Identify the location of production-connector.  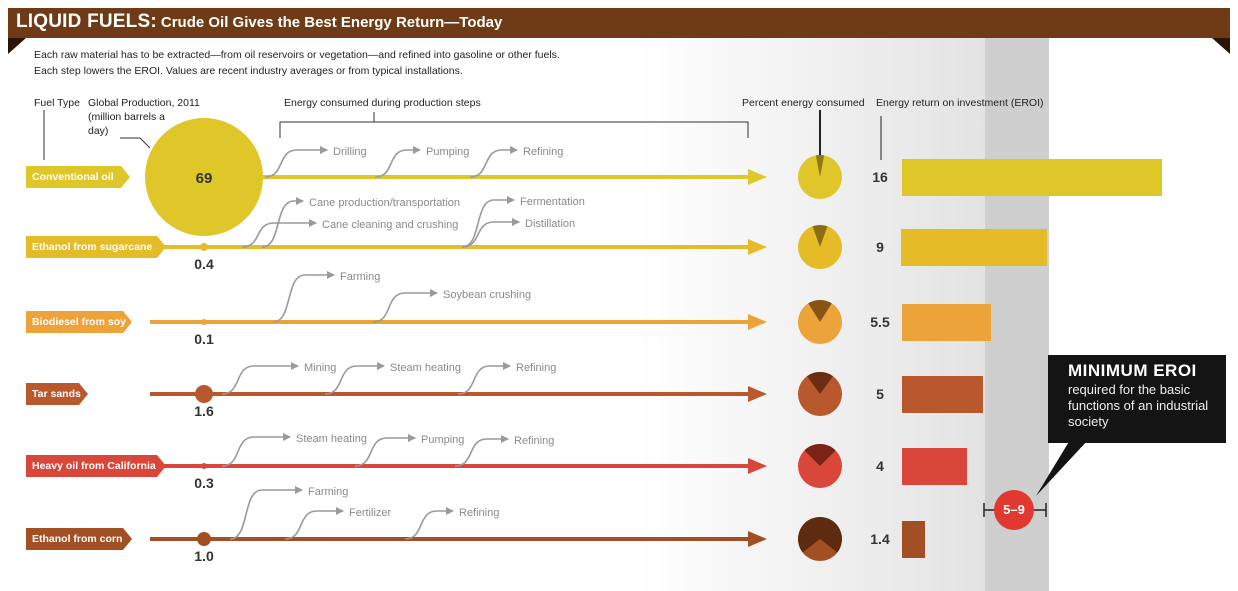
(135, 143).